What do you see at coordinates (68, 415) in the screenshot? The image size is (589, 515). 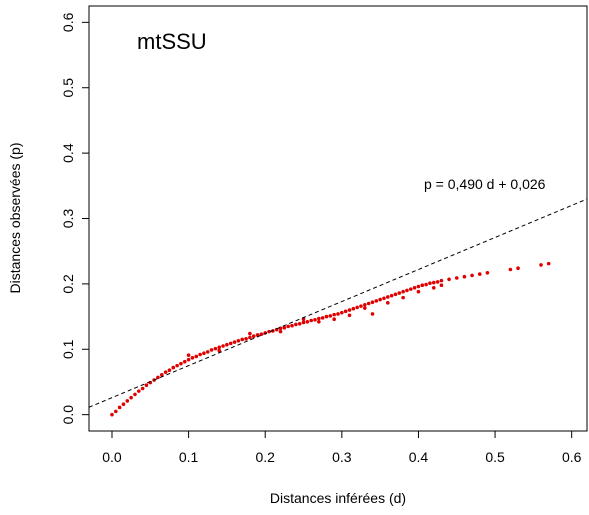 I see `y-tick-label: 0.0` at bounding box center [68, 415].